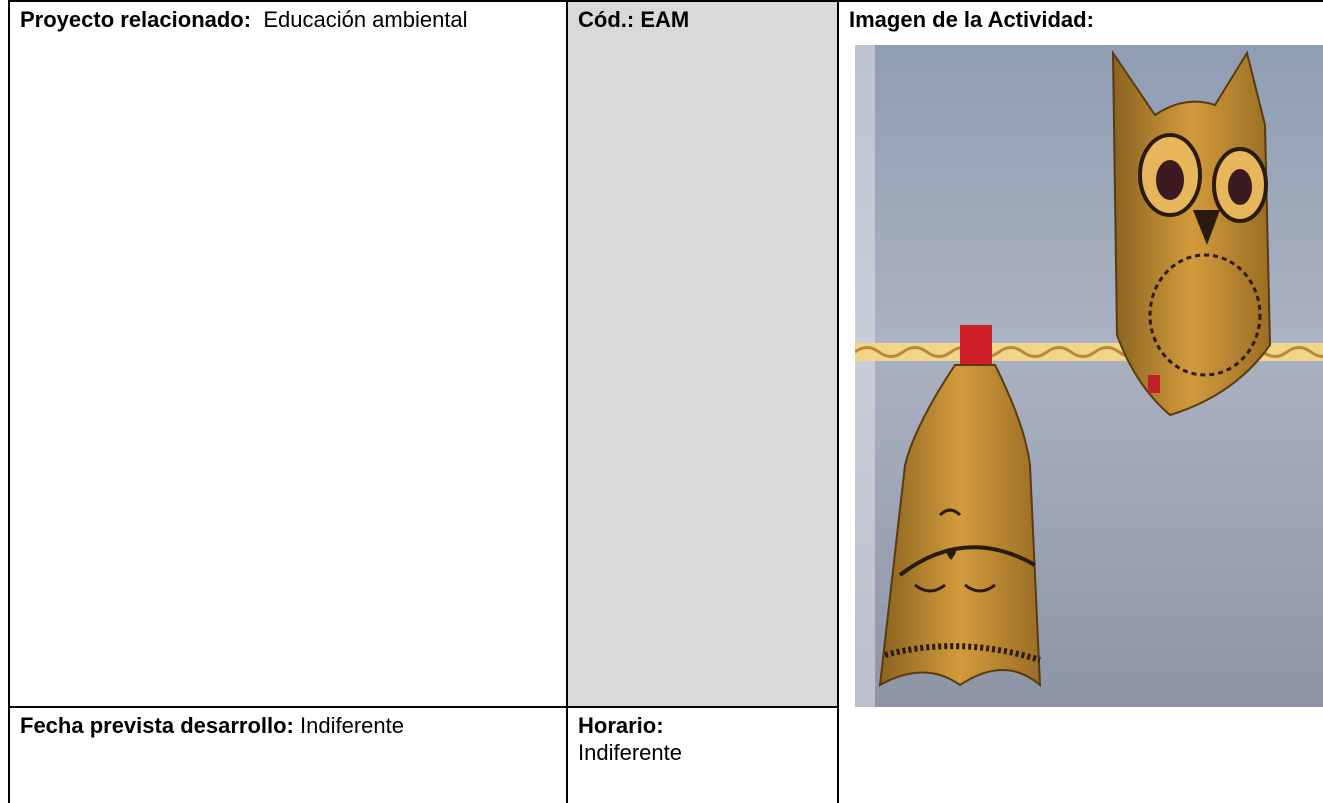 The width and height of the screenshot is (1323, 803). I want to click on image-cell: Imagen de la Actividad:, so click(1081, 19).